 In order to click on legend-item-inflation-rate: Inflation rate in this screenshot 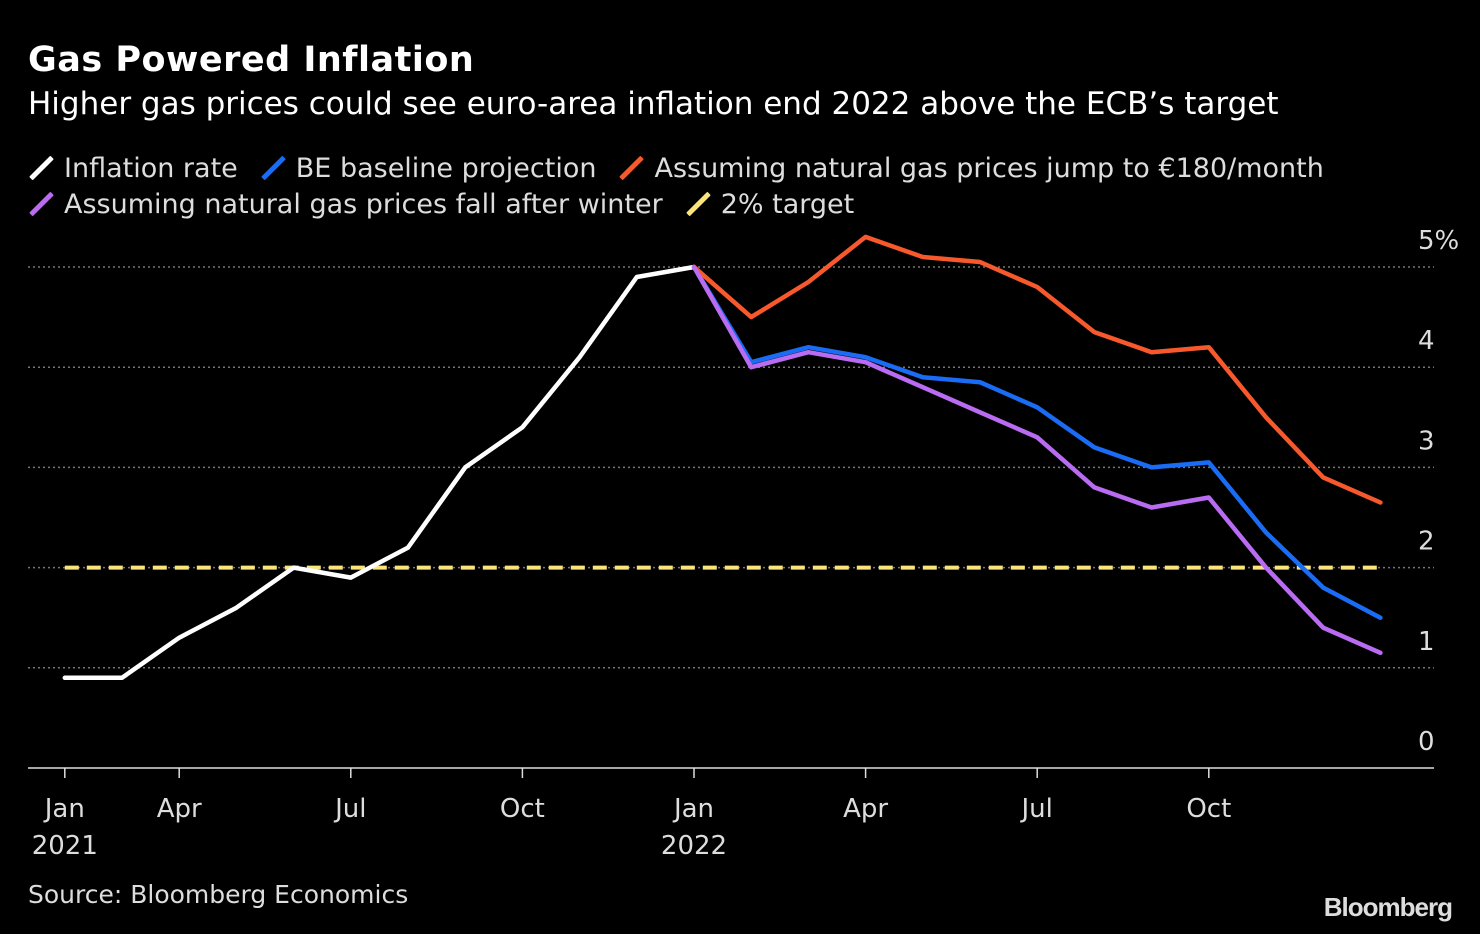, I will do `click(133, 168)`.